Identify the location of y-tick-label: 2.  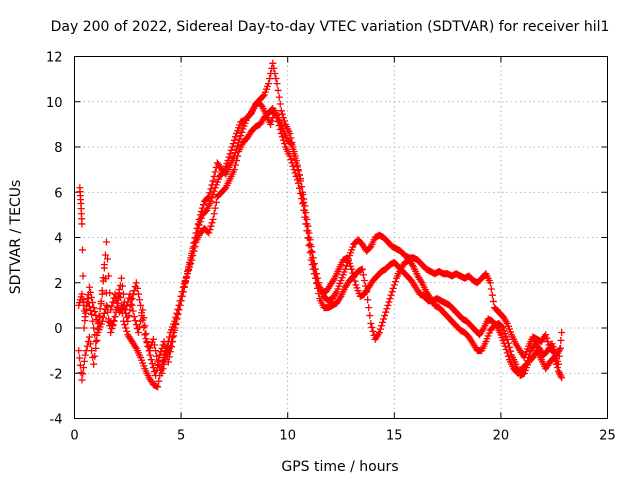
(58, 284).